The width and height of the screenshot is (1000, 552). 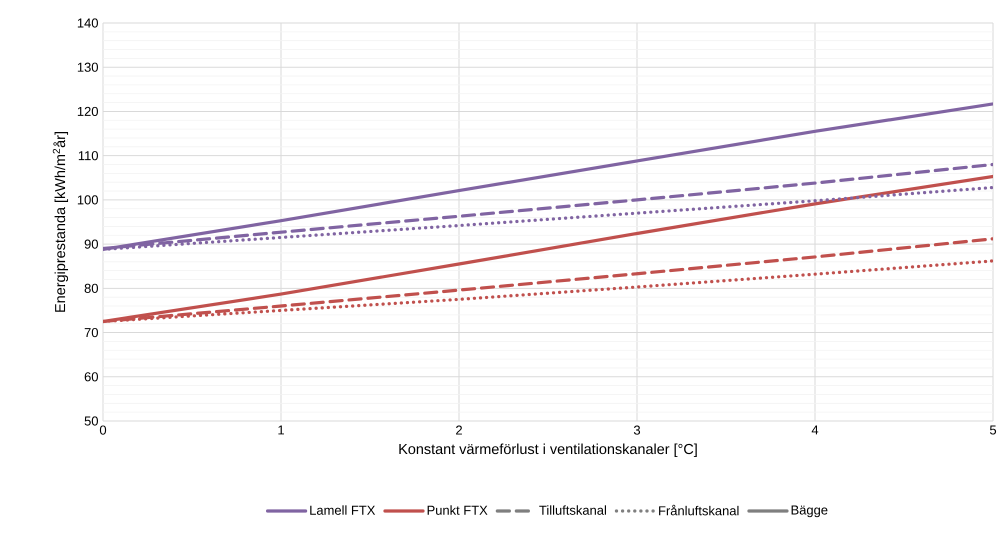 I want to click on y-tick-label: 120, so click(x=88, y=111).